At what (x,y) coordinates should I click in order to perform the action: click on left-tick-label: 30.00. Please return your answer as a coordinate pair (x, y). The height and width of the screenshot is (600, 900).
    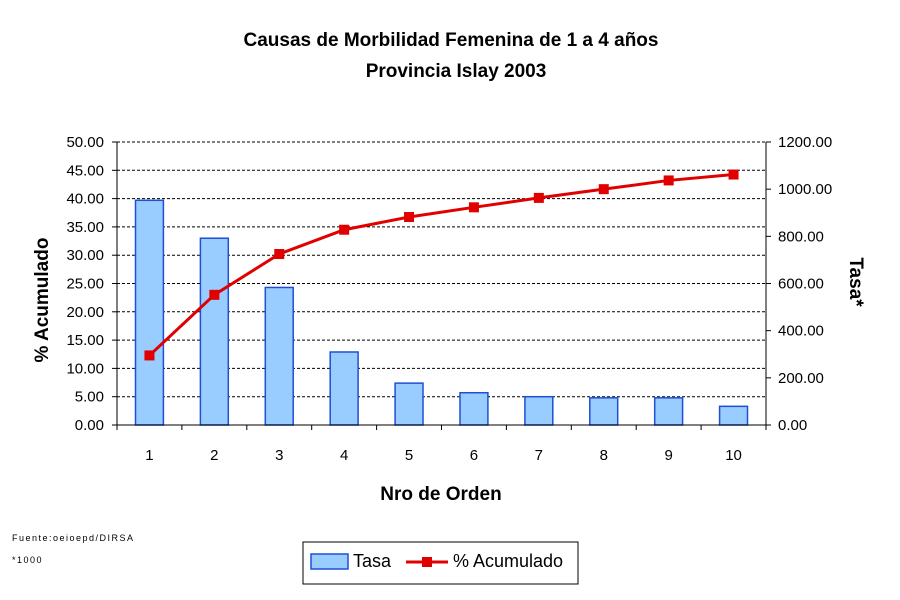
    Looking at the image, I should click on (85, 255).